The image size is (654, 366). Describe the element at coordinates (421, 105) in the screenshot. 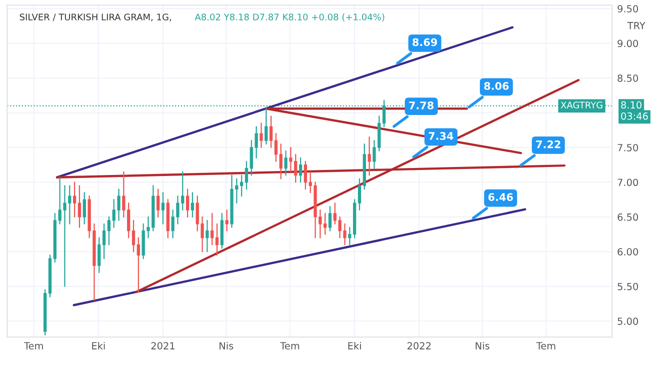

I see `annotation: 7.78` at that location.